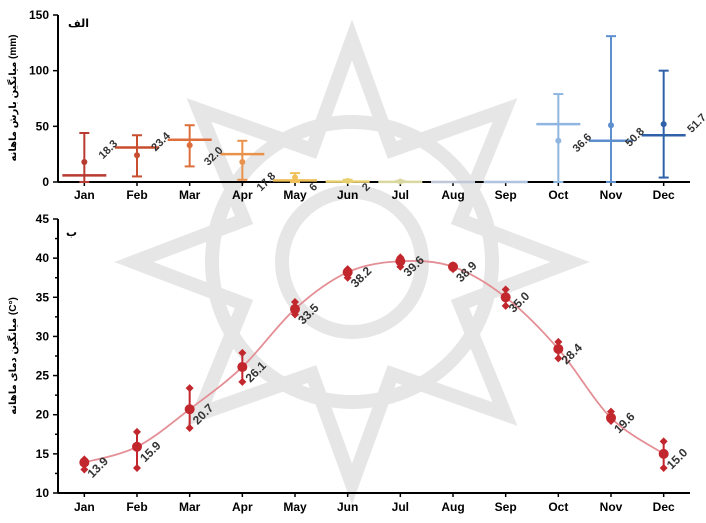 The image size is (706, 523). What do you see at coordinates (109, 150) in the screenshot?
I see `precip-data-label: 18.3` at bounding box center [109, 150].